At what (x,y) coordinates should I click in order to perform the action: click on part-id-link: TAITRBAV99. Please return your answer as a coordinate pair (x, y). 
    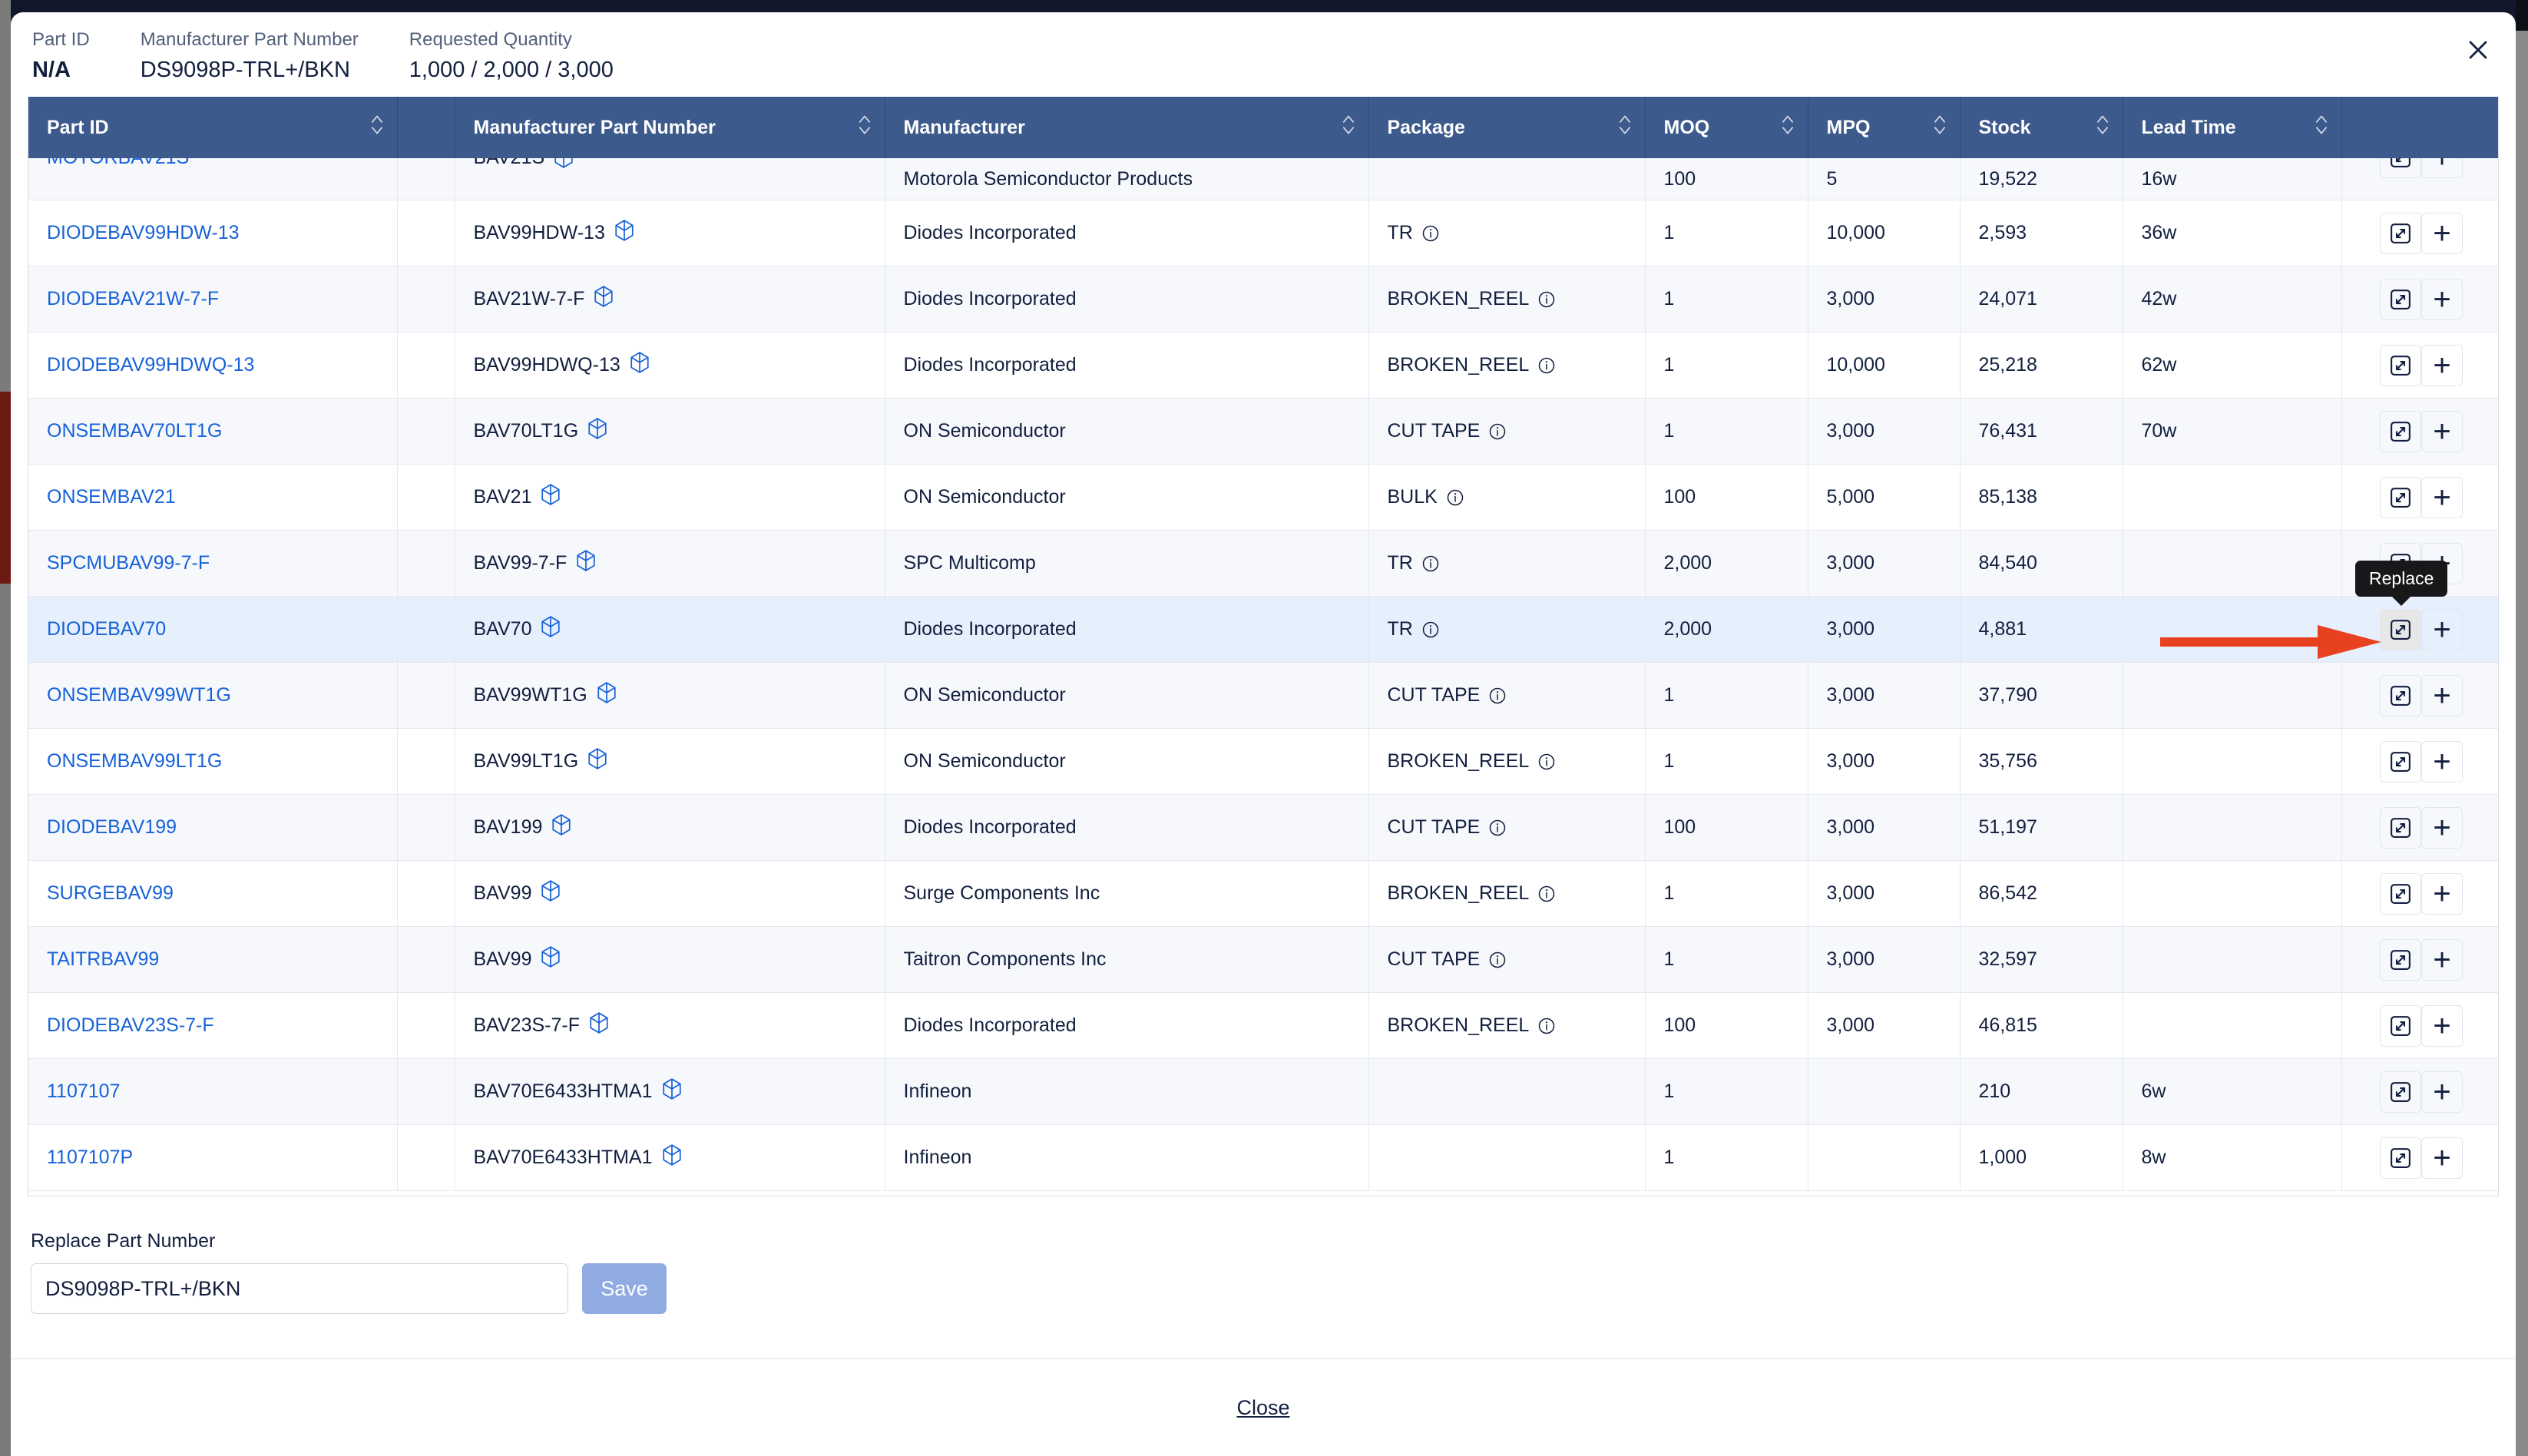
    Looking at the image, I should click on (104, 959).